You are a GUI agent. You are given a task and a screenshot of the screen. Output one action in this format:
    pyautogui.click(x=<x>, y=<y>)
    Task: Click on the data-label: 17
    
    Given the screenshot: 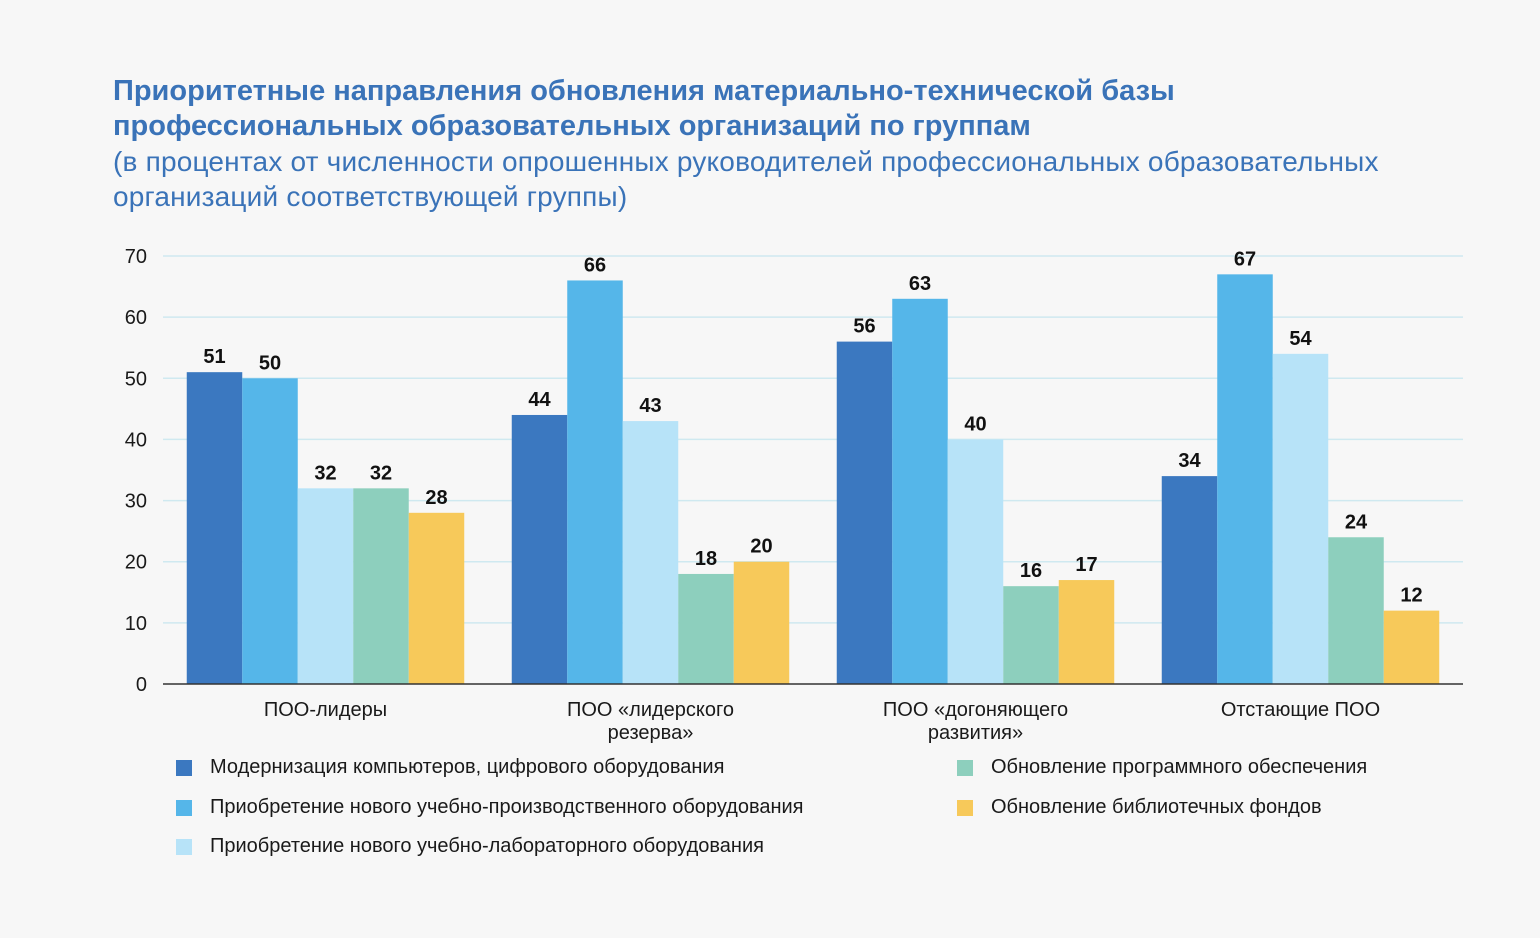 What is the action you would take?
    pyautogui.click(x=1086, y=565)
    